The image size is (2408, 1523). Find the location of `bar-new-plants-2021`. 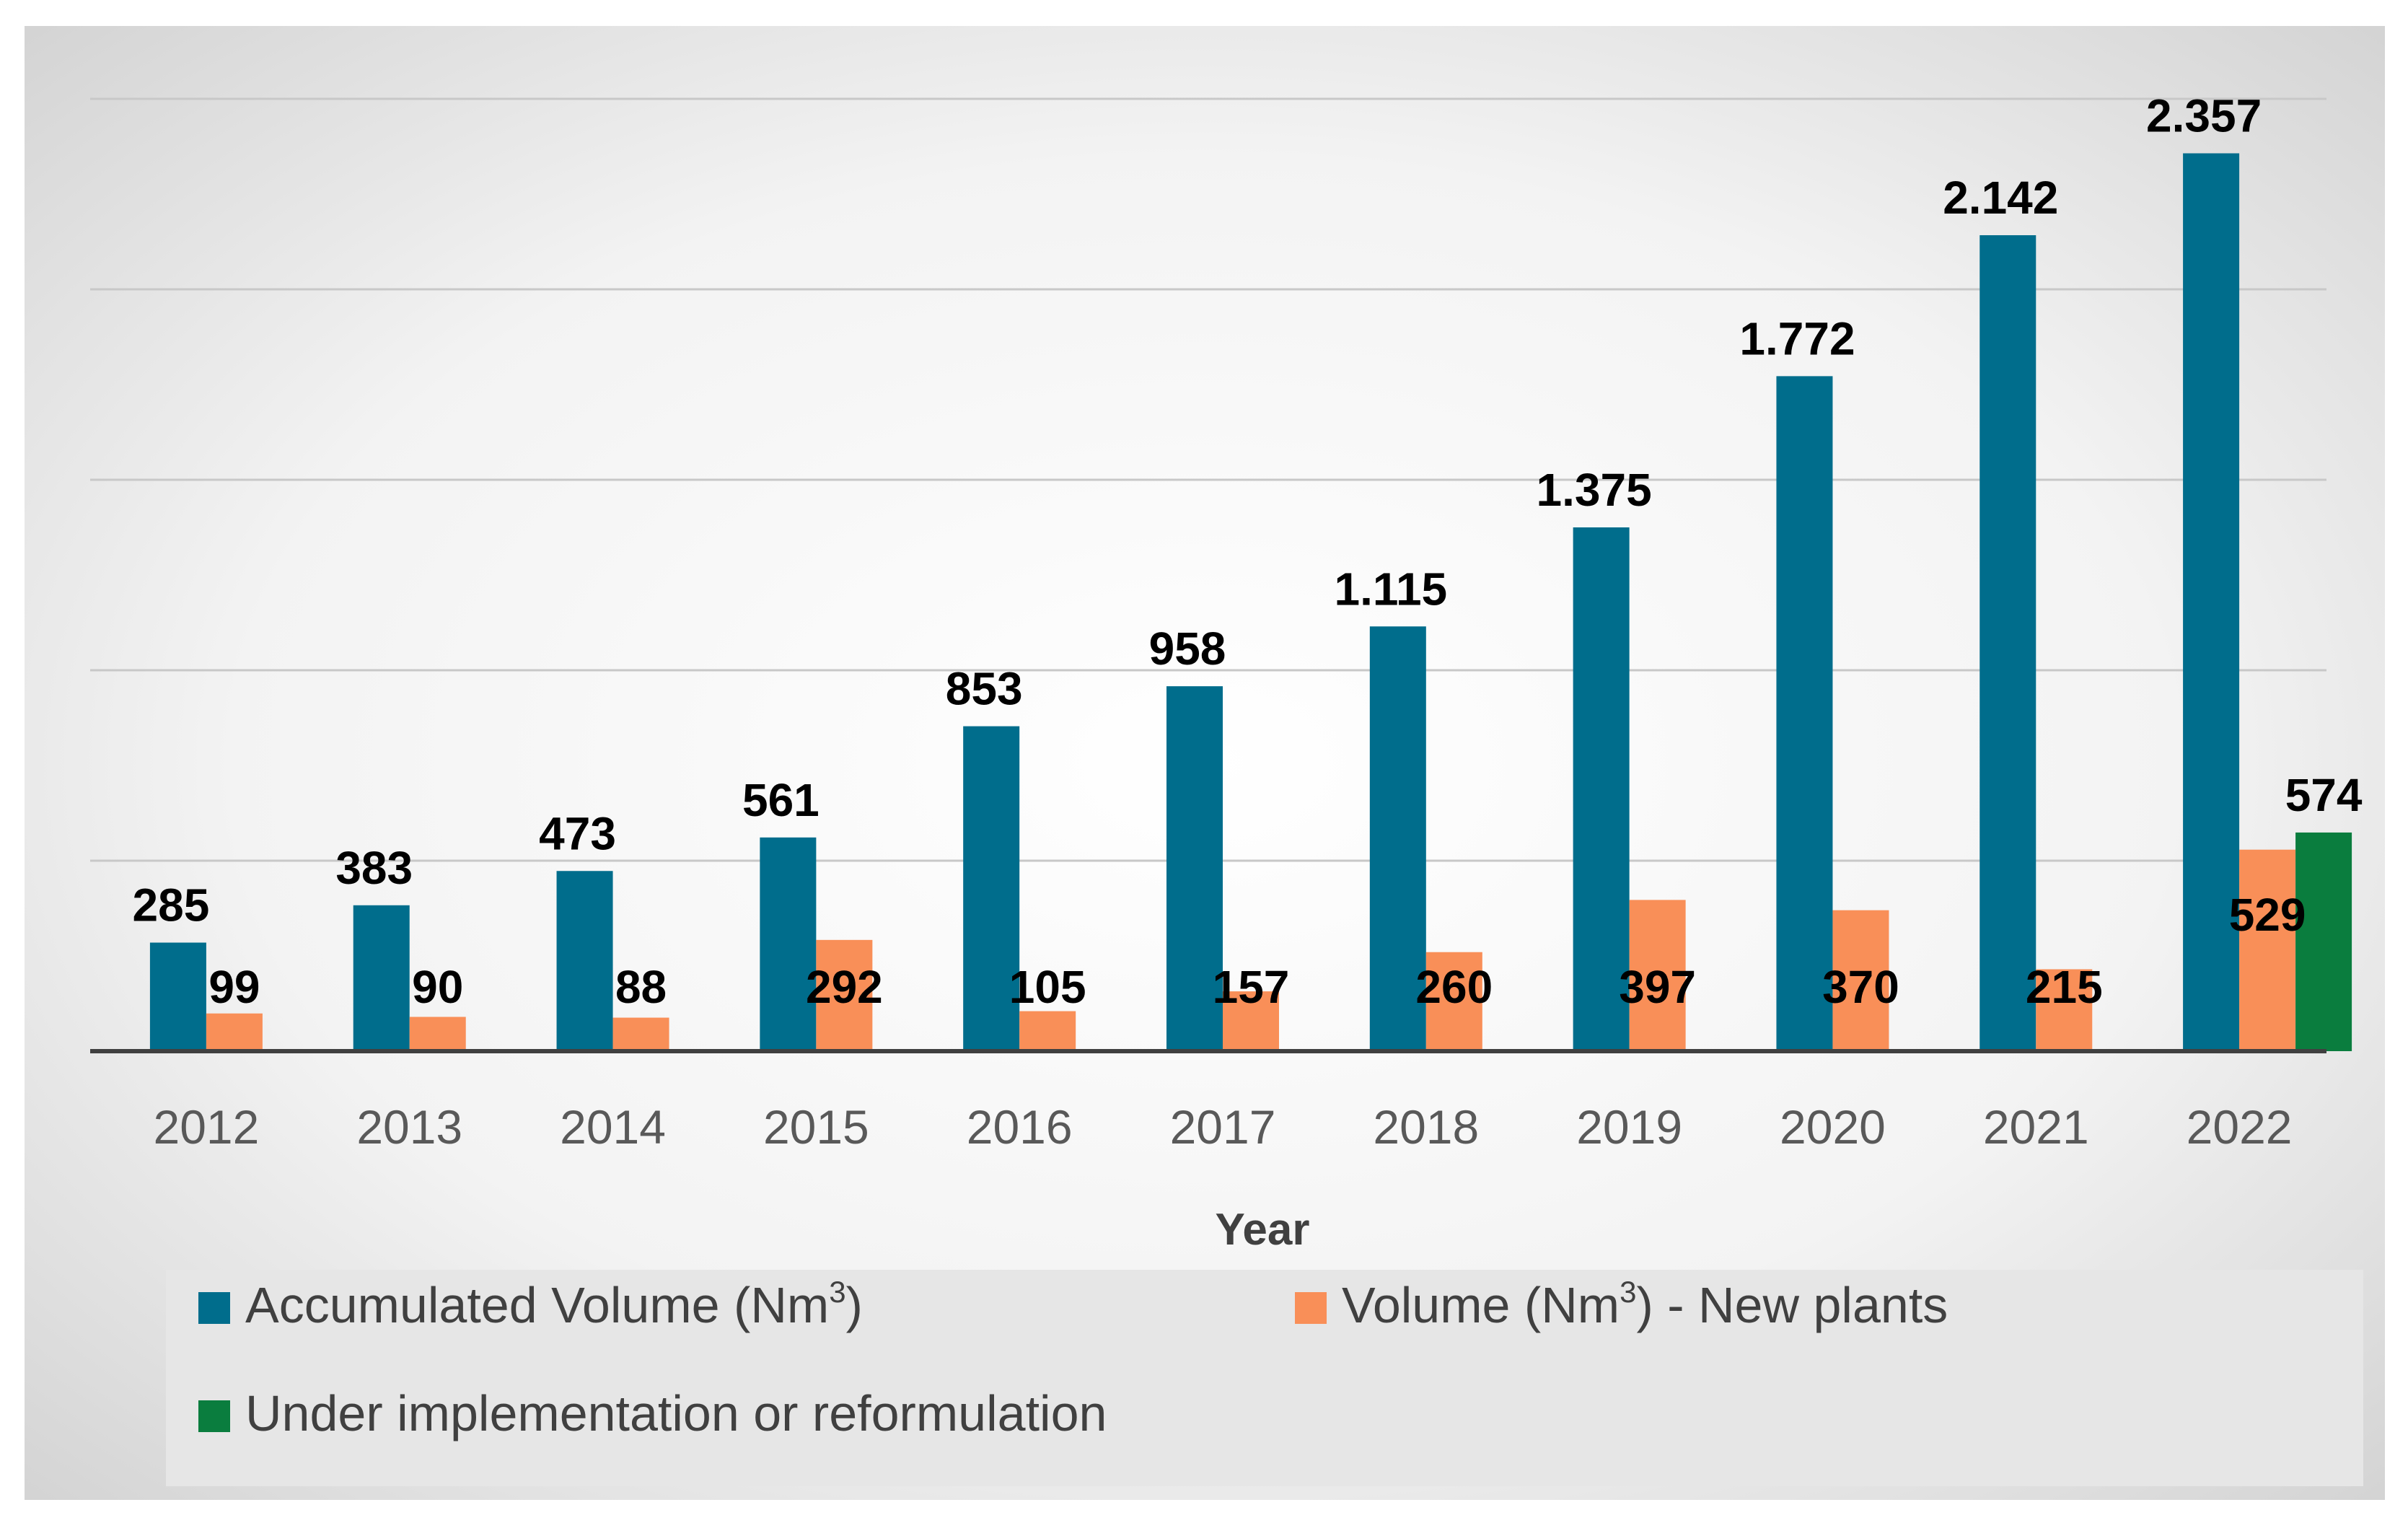

bar-new-plants-2021 is located at coordinates (2064, 1010).